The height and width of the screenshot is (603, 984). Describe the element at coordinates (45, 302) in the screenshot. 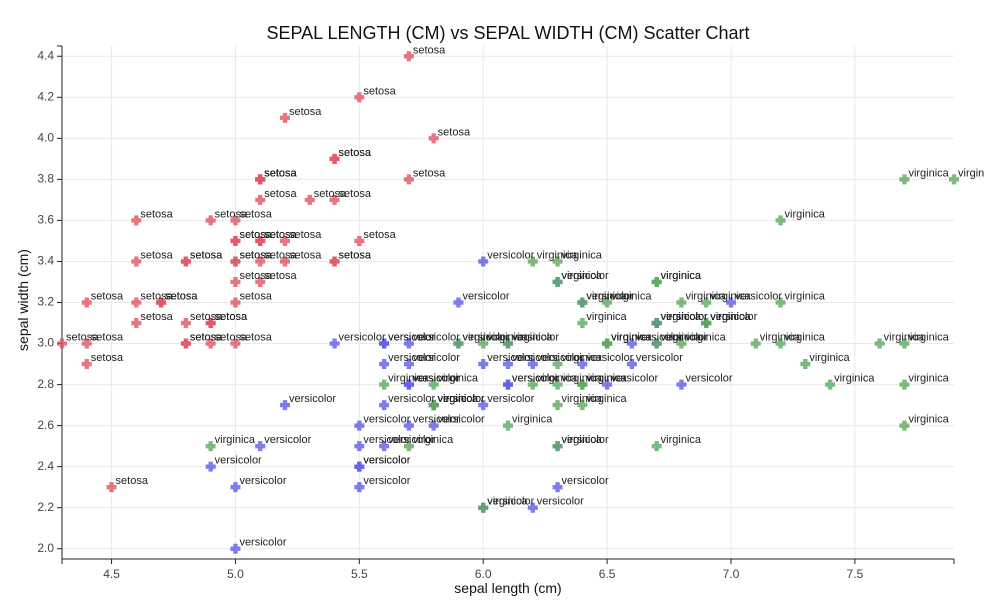

I see `y-tick-label: 3.2` at that location.